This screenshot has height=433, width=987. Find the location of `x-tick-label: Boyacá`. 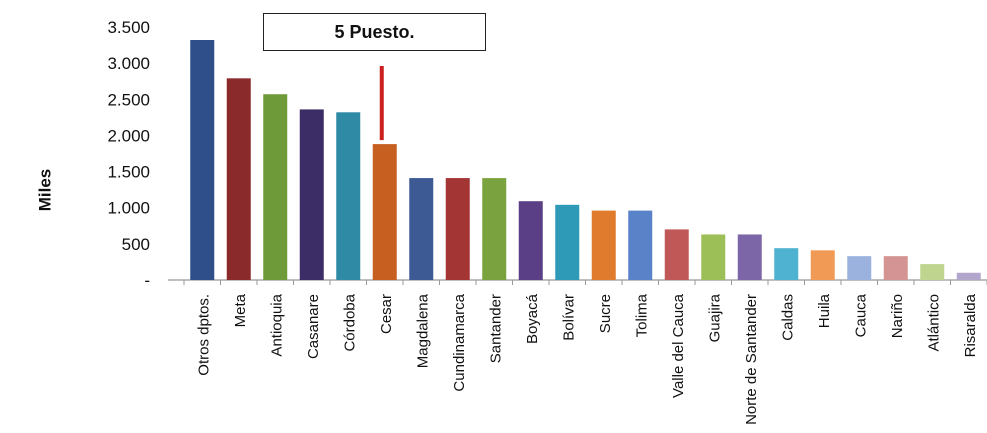

x-tick-label: Boyacá is located at coordinates (532, 318).